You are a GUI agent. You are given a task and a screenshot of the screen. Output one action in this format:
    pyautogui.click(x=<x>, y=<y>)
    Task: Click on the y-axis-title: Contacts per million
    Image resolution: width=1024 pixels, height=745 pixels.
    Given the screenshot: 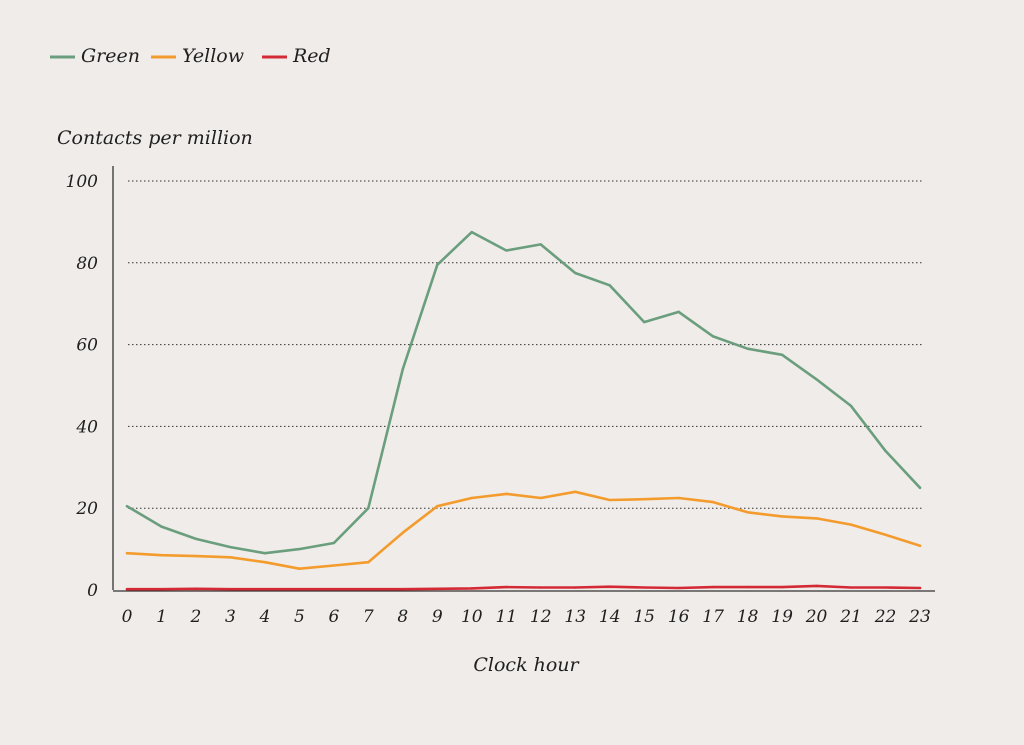 What is the action you would take?
    pyautogui.click(x=155, y=138)
    